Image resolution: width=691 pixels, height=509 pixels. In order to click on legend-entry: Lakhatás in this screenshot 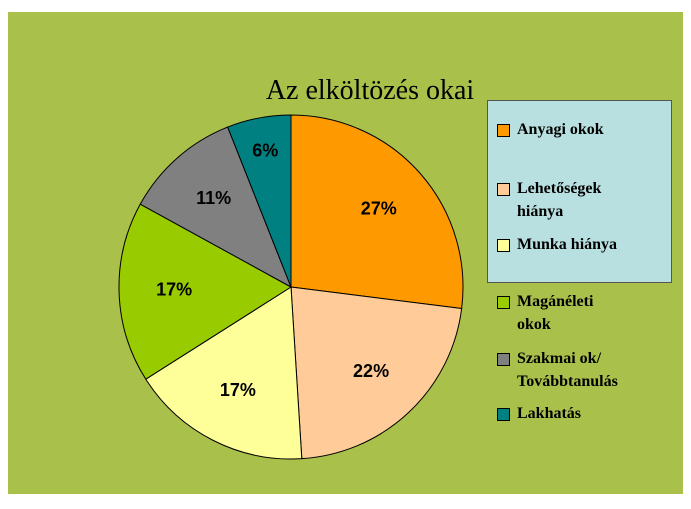, I will do `click(587, 414)`.